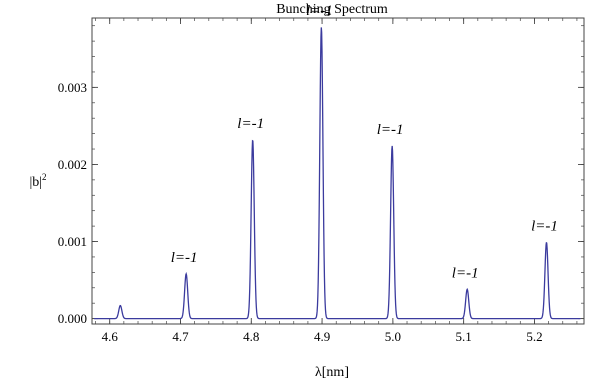 Image resolution: width=591 pixels, height=391 pixels. What do you see at coordinates (464, 336) in the screenshot?
I see `x-tick-label: 5.1` at bounding box center [464, 336].